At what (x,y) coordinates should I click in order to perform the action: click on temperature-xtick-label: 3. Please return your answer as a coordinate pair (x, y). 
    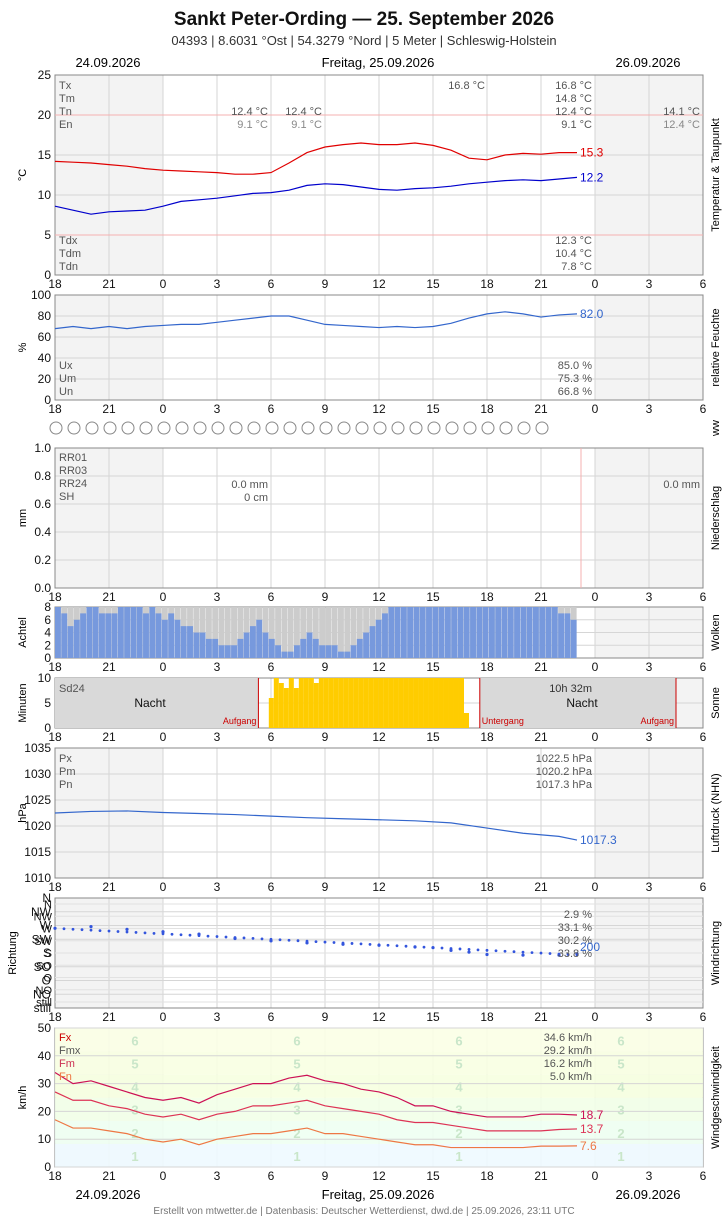
    Looking at the image, I should click on (217, 284).